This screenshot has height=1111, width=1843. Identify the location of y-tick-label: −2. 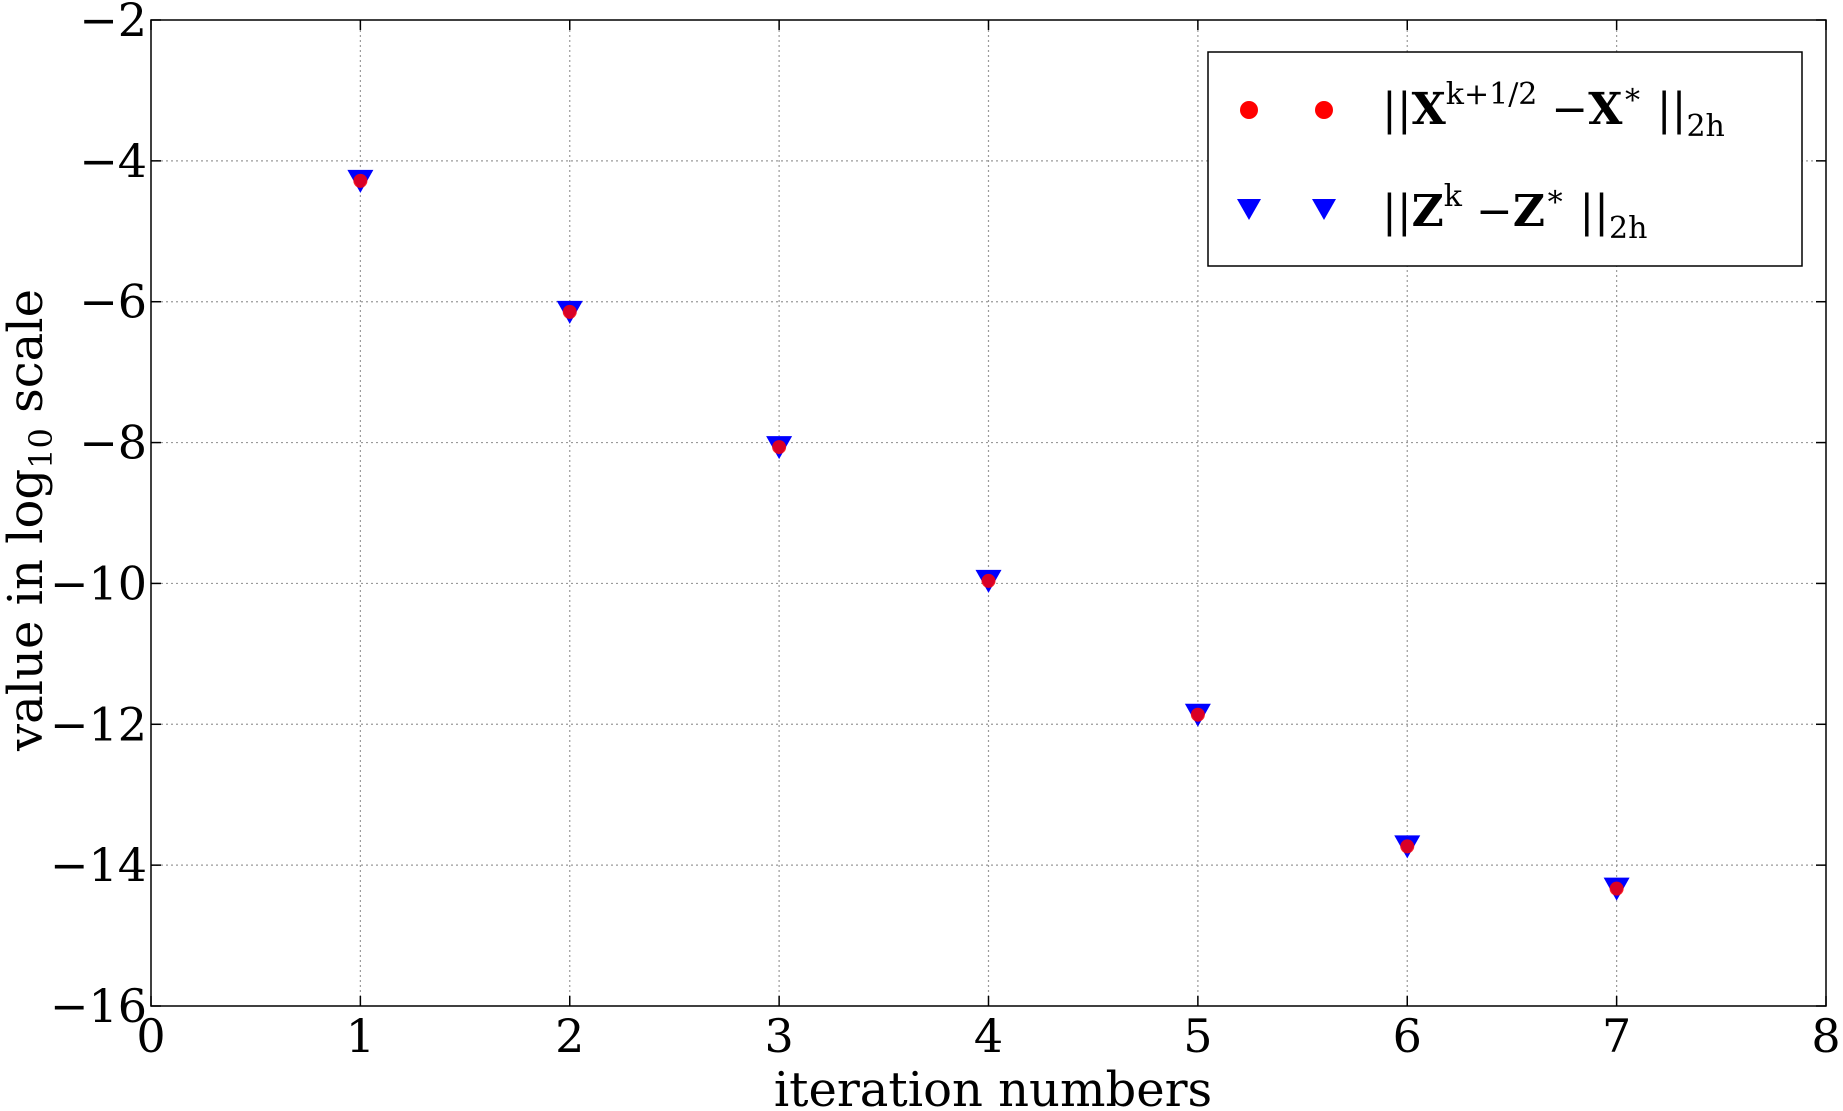
(113, 23).